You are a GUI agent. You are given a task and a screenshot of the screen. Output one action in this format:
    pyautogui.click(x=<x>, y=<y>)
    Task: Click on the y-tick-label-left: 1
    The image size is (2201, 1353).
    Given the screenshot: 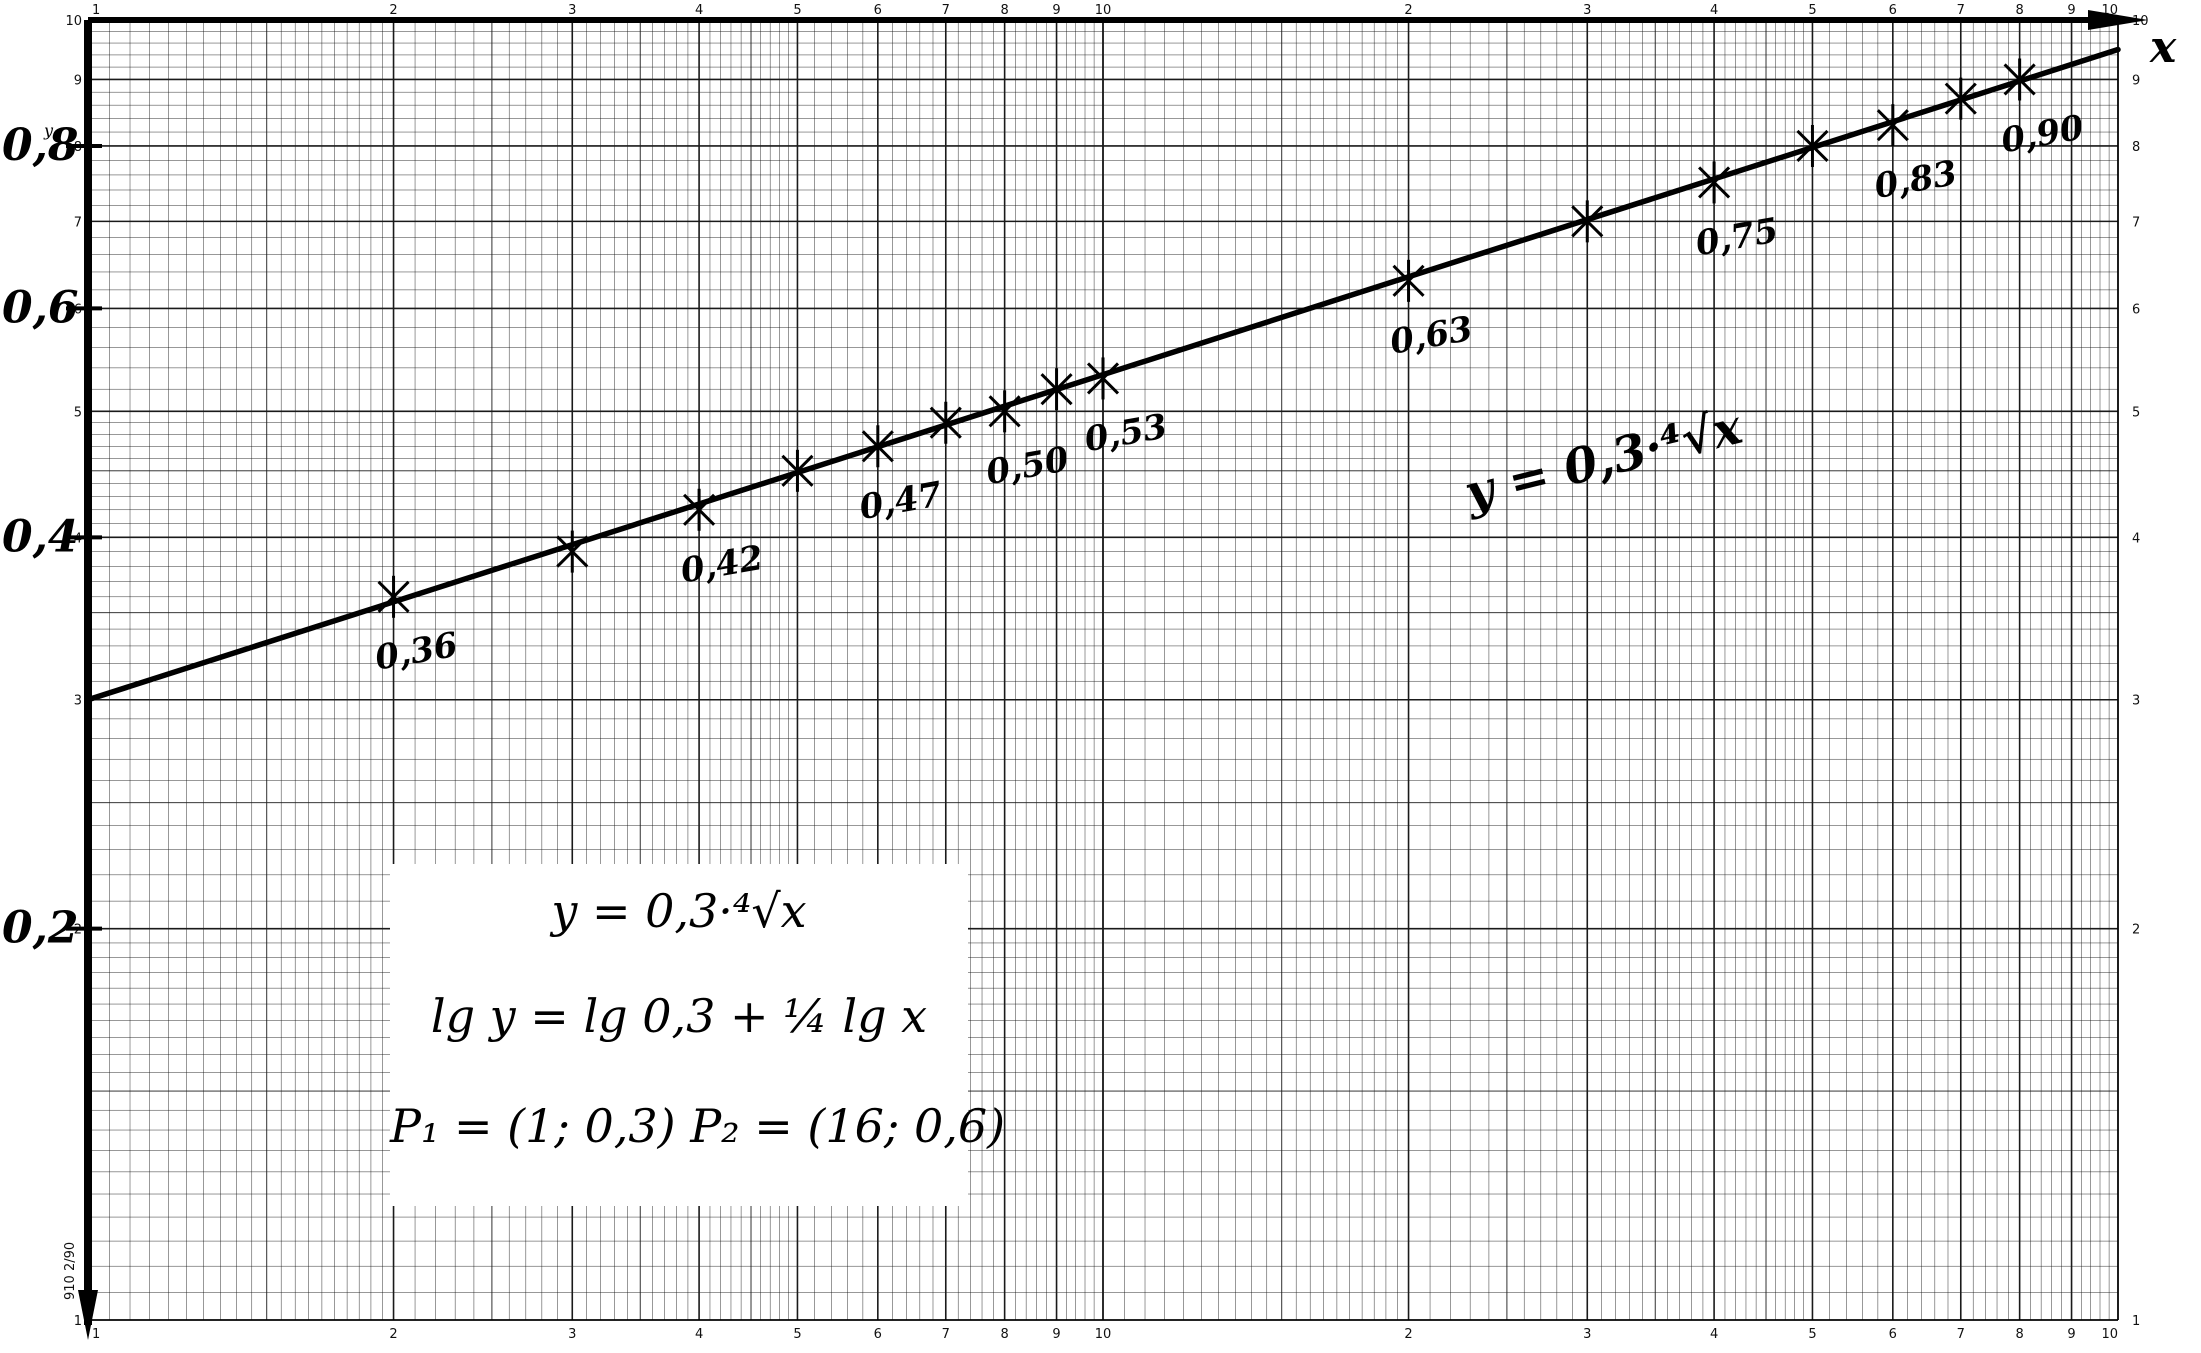 What is the action you would take?
    pyautogui.click(x=78, y=1321)
    